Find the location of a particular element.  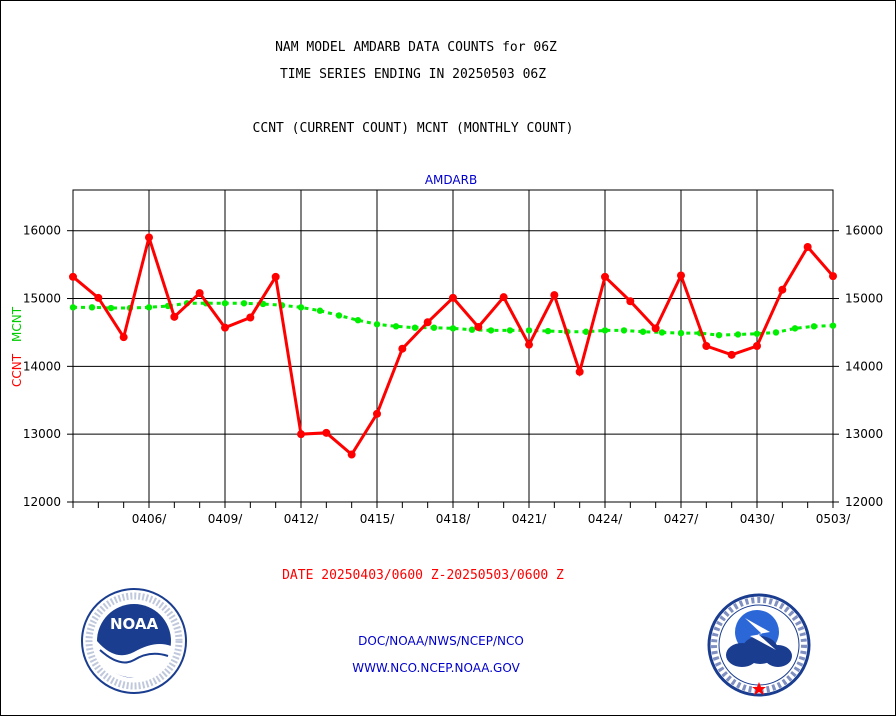

x-tick-label: 0418/ is located at coordinates (454, 519).